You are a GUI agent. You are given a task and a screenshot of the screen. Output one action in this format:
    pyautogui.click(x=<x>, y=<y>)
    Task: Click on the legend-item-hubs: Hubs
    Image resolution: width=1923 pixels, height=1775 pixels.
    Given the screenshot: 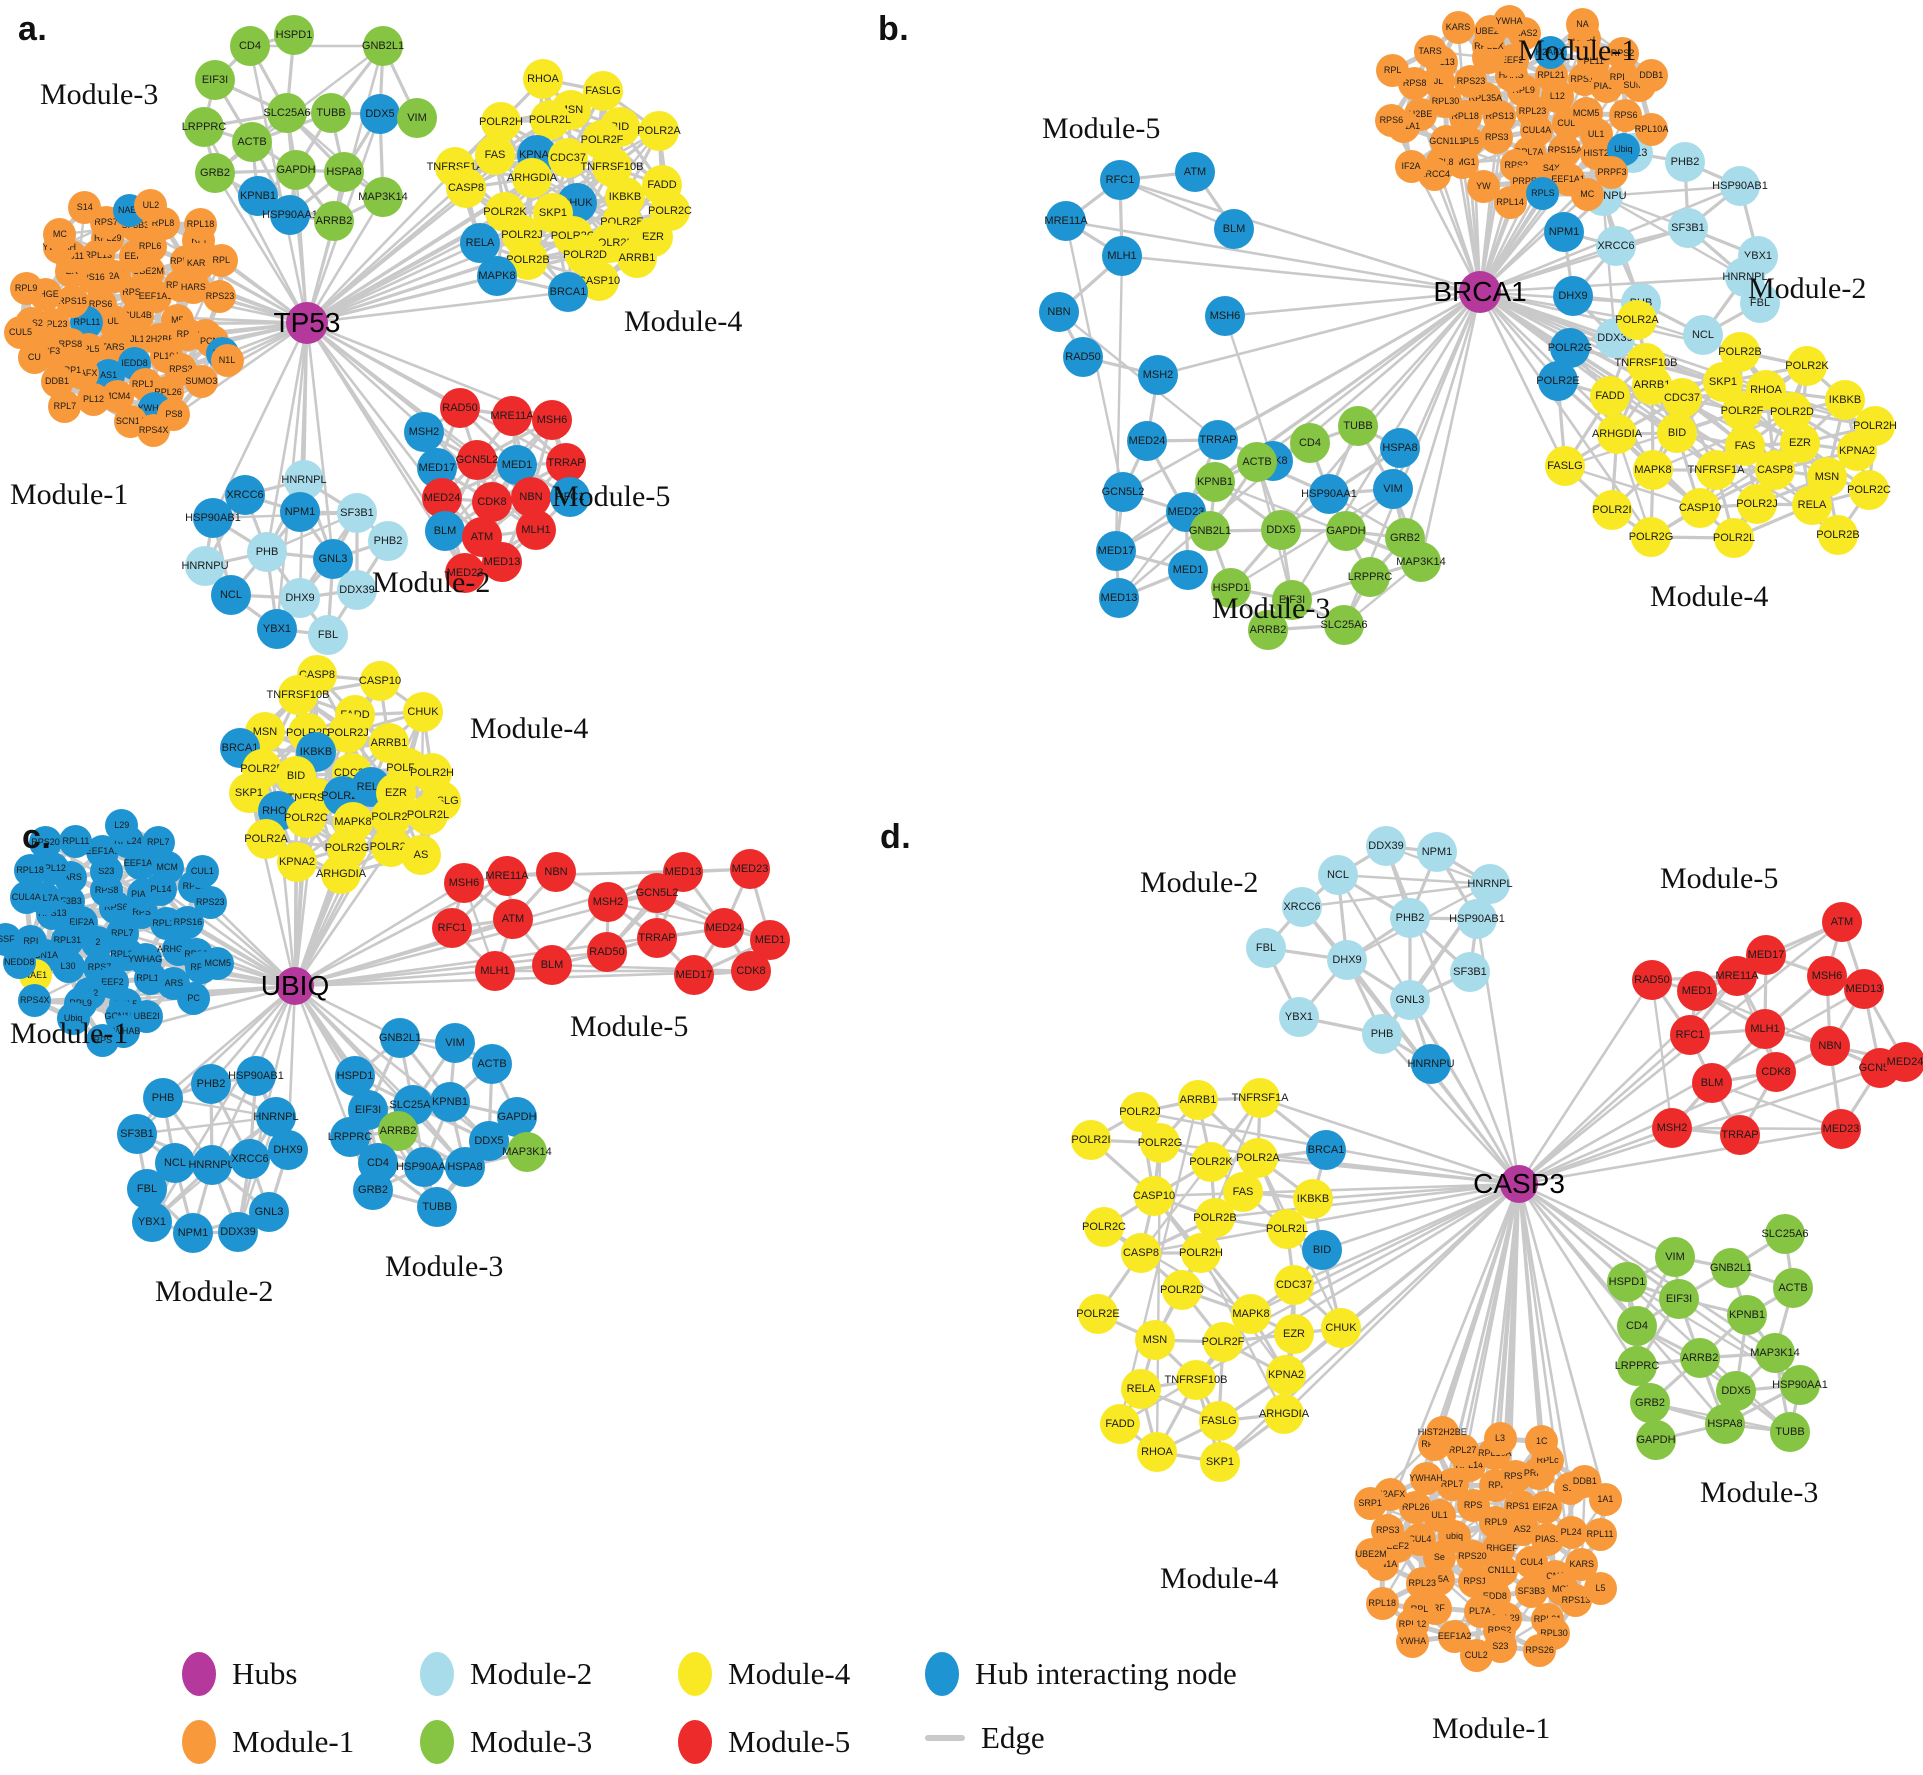 What is the action you would take?
    pyautogui.click(x=239, y=1674)
    